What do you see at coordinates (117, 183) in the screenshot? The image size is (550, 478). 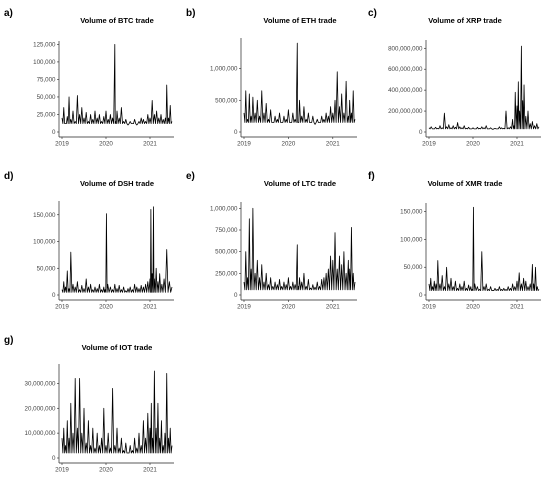 I see `chart-title: Volume of DSH trade` at bounding box center [117, 183].